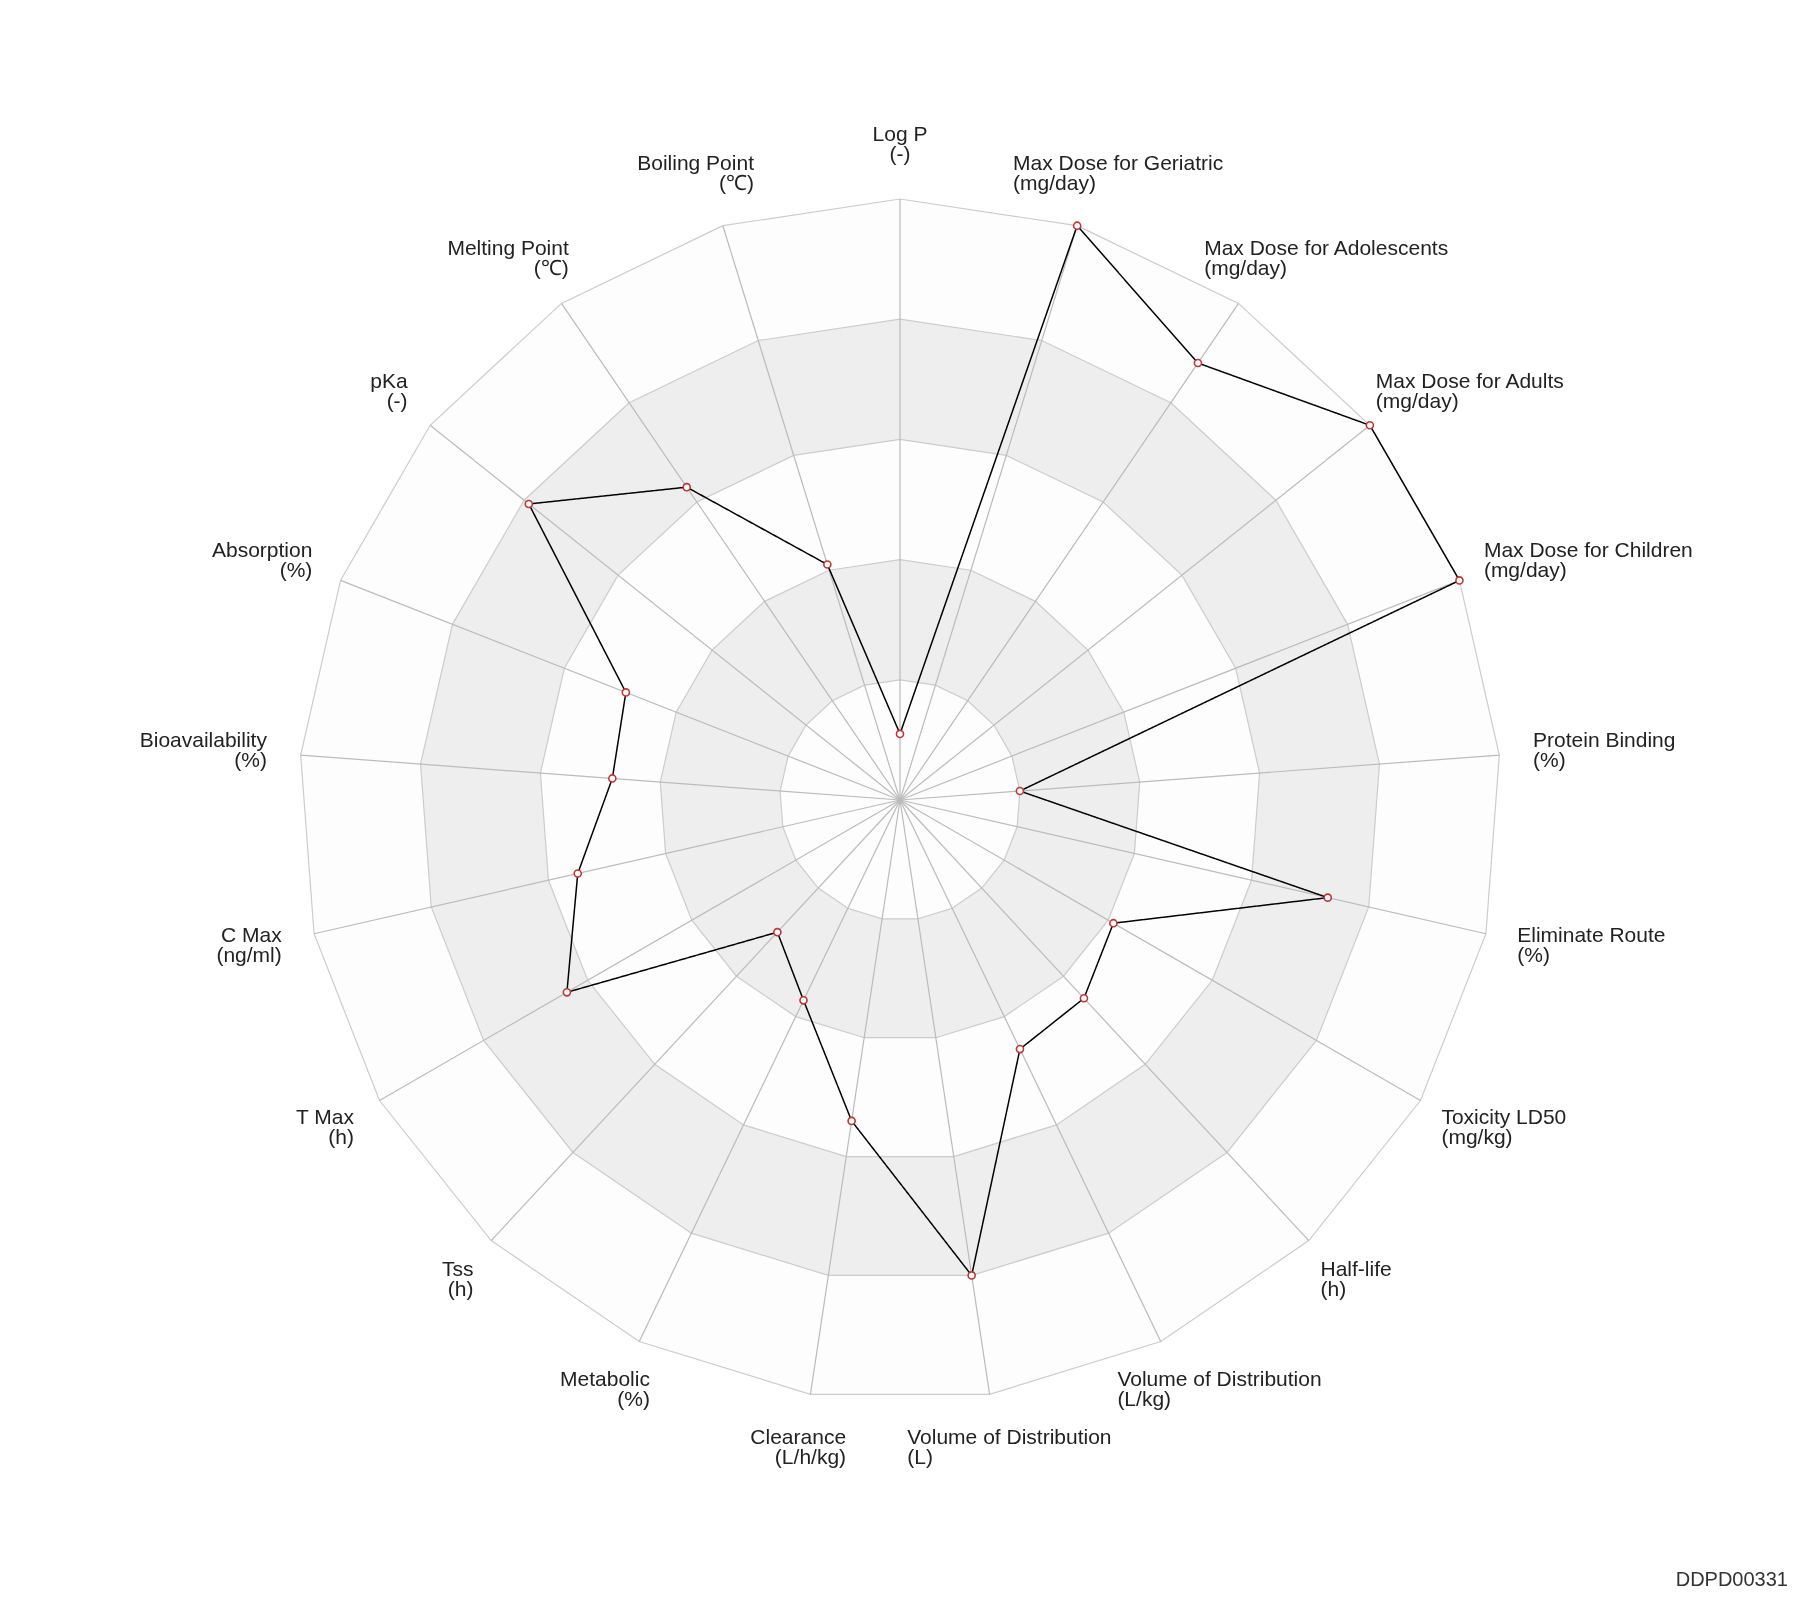 The height and width of the screenshot is (1600, 1800). Describe the element at coordinates (458, 1279) in the screenshot. I see `spoke-label: Tss (h)` at that location.